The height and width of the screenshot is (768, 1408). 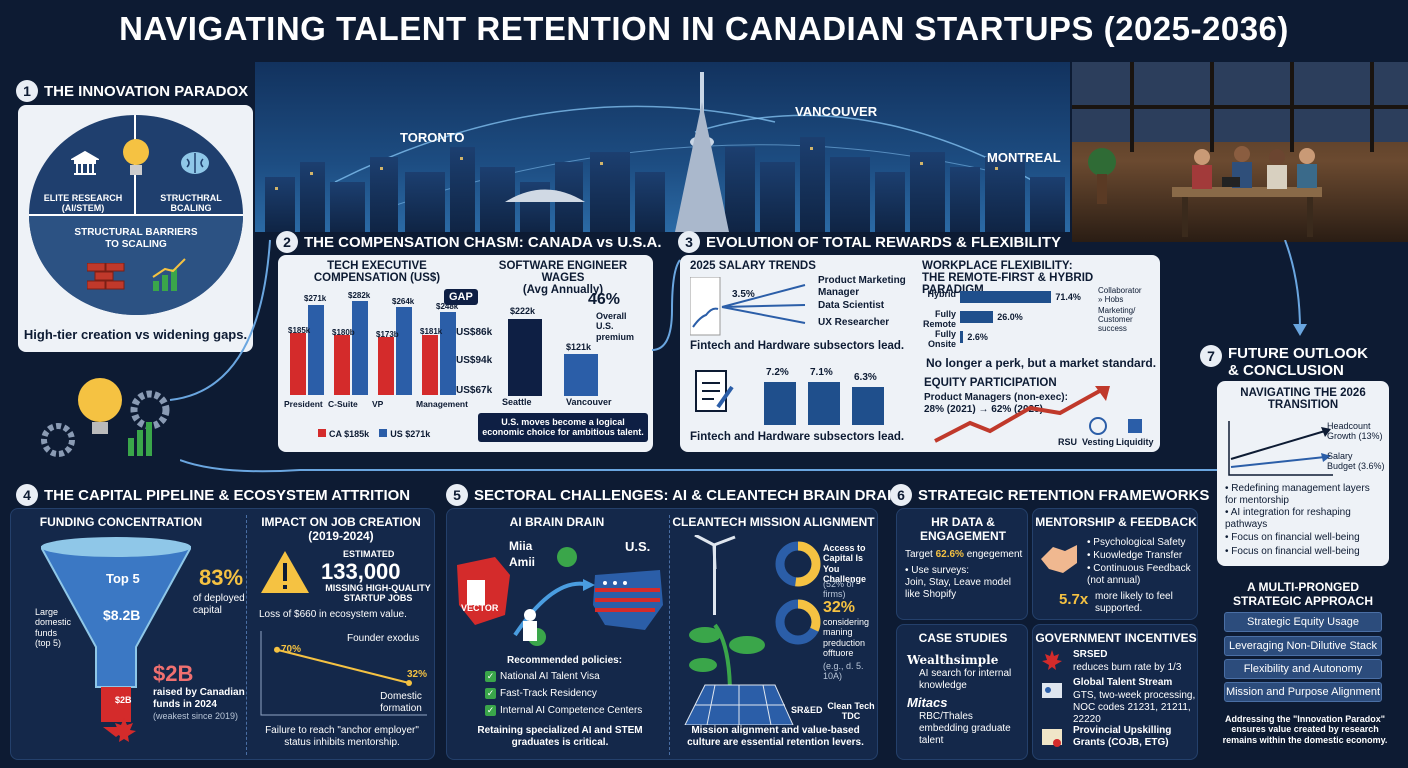 I want to click on elite-research-label: ELITE RESEARCH (AI/STEM), so click(x=83, y=203).